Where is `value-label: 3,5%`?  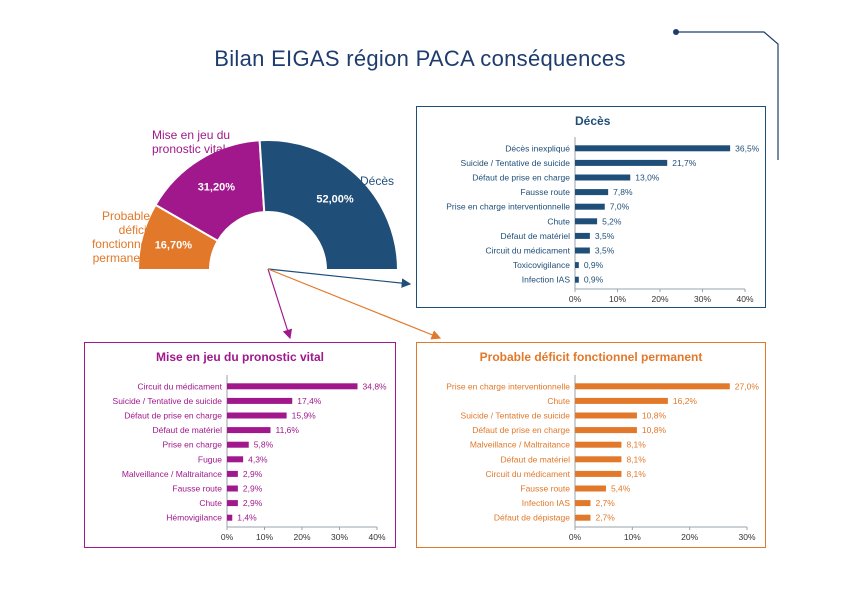
value-label: 3,5% is located at coordinates (605, 236).